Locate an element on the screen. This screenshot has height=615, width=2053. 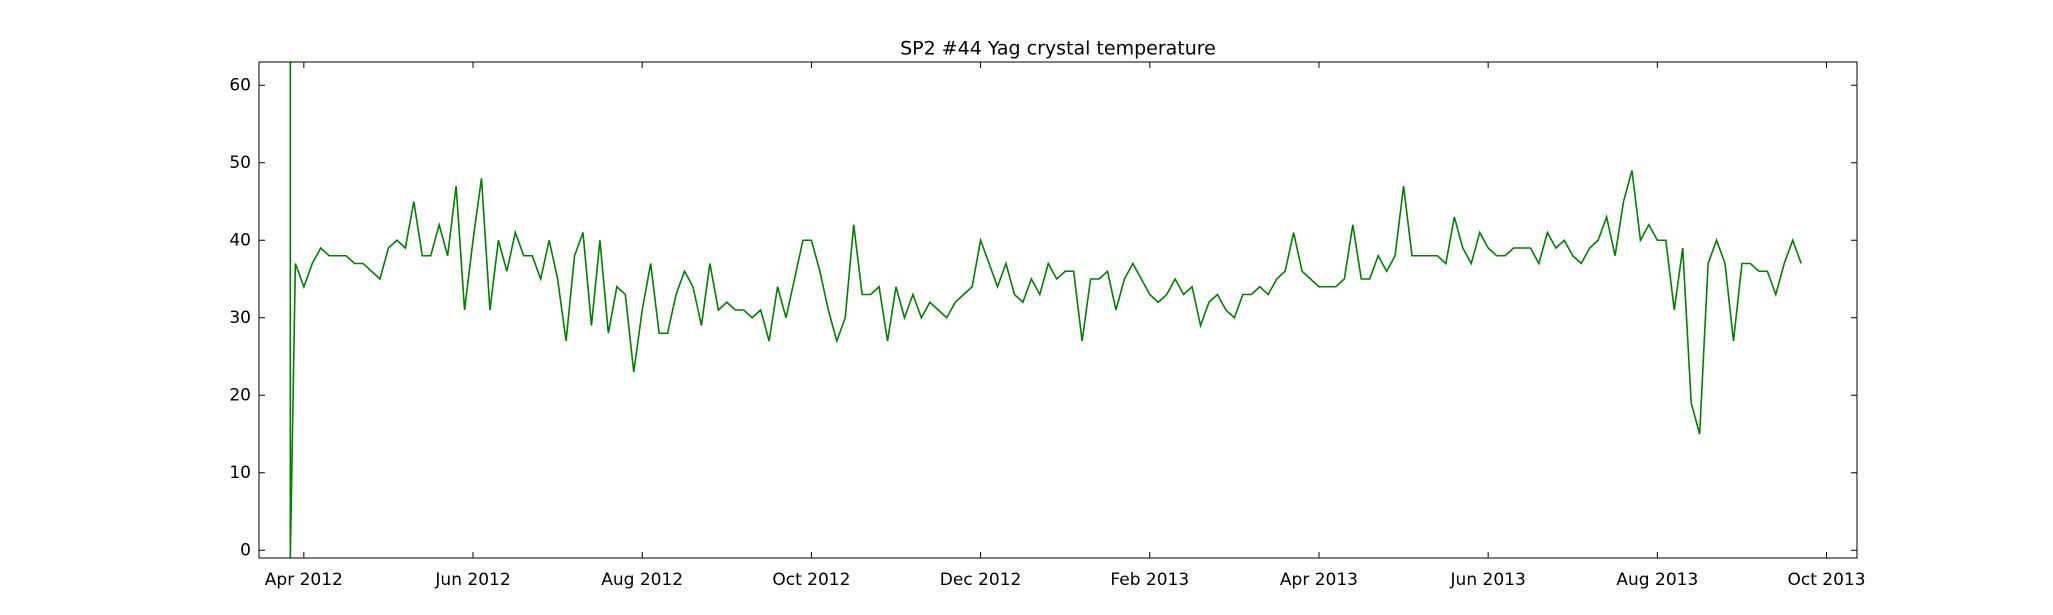
y-tick-label: 50 is located at coordinates (240, 163).